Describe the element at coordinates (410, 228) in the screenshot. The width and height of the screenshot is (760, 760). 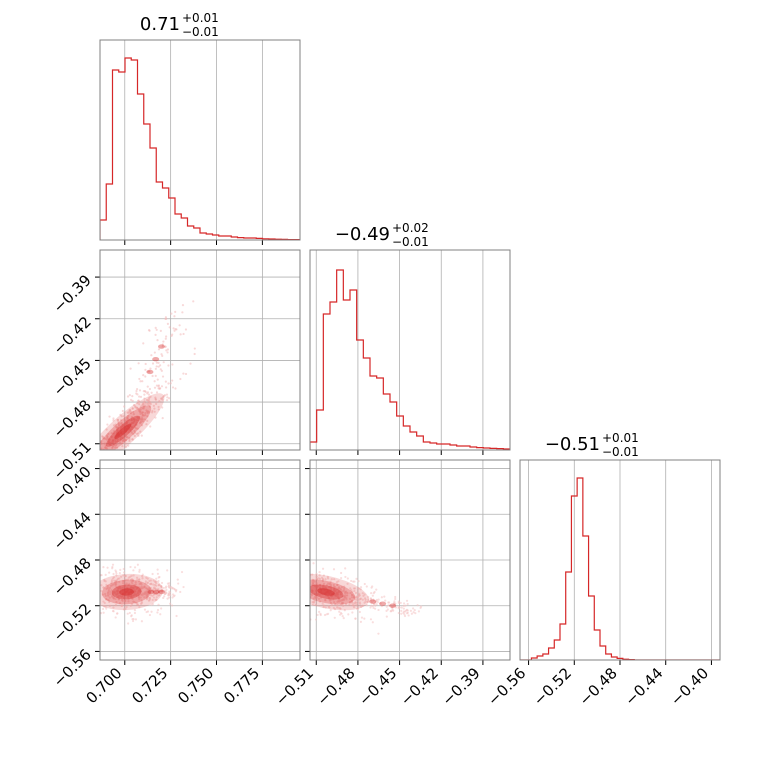
I see `param-title-upper: +0.02` at that location.